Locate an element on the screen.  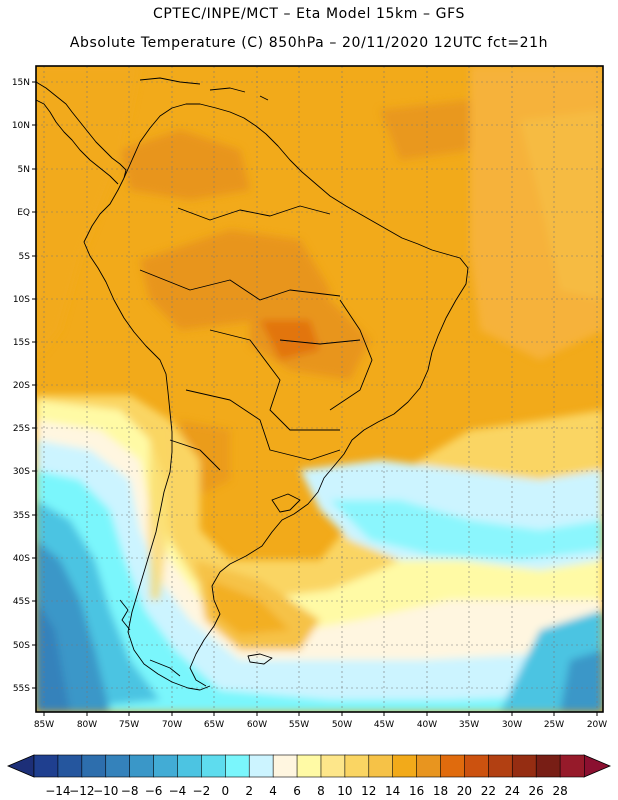
lat-label: 50S is located at coordinates (21, 646).